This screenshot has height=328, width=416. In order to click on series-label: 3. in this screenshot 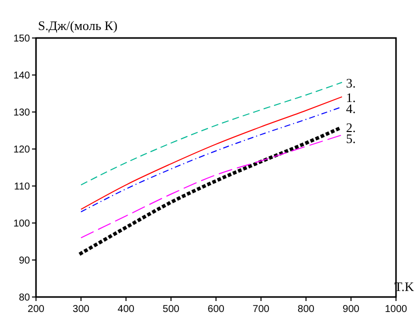, I will do `click(351, 82)`.